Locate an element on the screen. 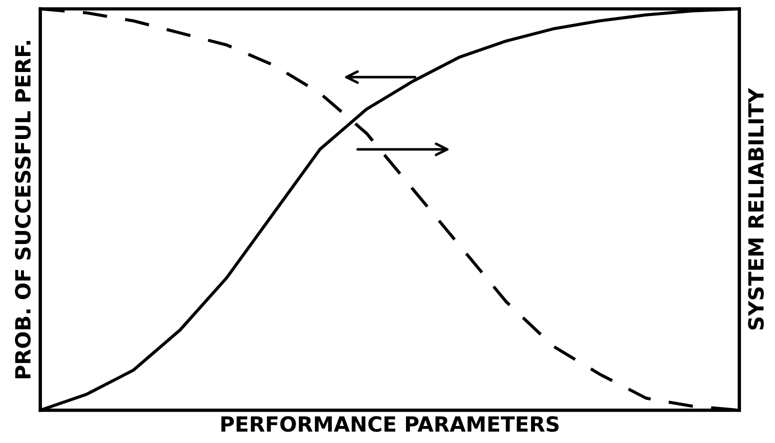 The width and height of the screenshot is (775, 443). y-axis-title: PROB. OF SUCCESSFUL PERF. is located at coordinates (22, 209).